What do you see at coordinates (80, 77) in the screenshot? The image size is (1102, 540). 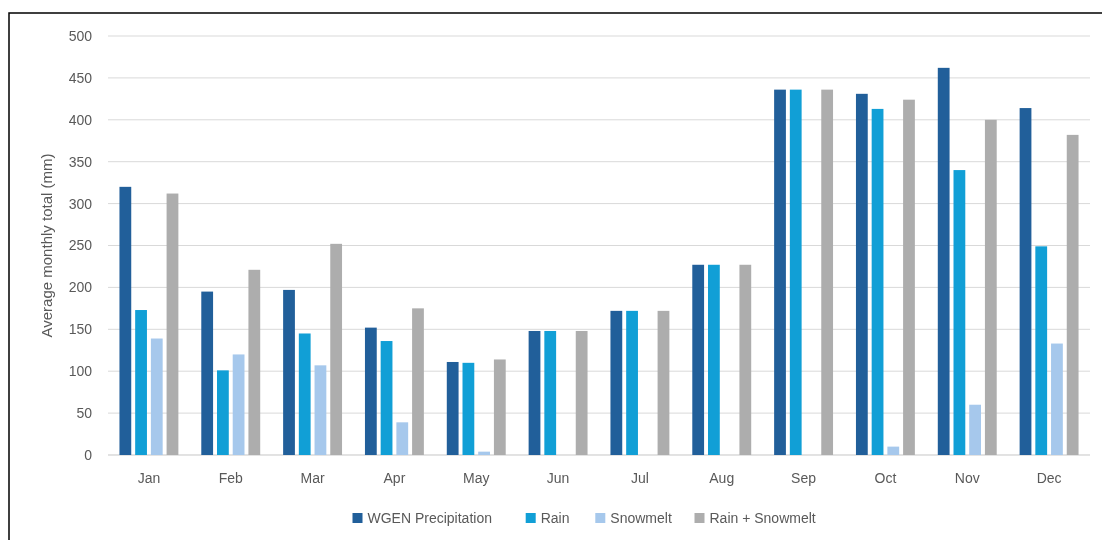 I see `y-tick-label: 450` at bounding box center [80, 77].